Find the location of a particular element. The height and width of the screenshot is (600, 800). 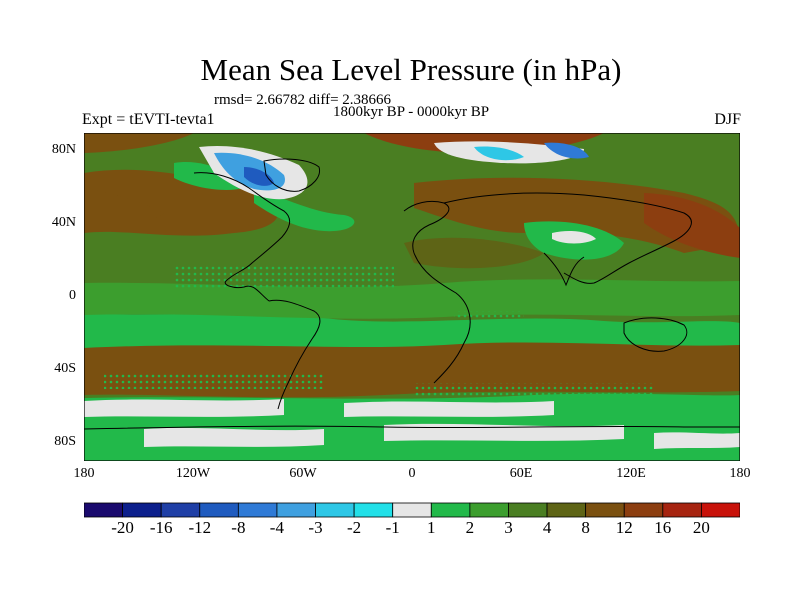

lon-label-120w: 120W is located at coordinates (193, 473).